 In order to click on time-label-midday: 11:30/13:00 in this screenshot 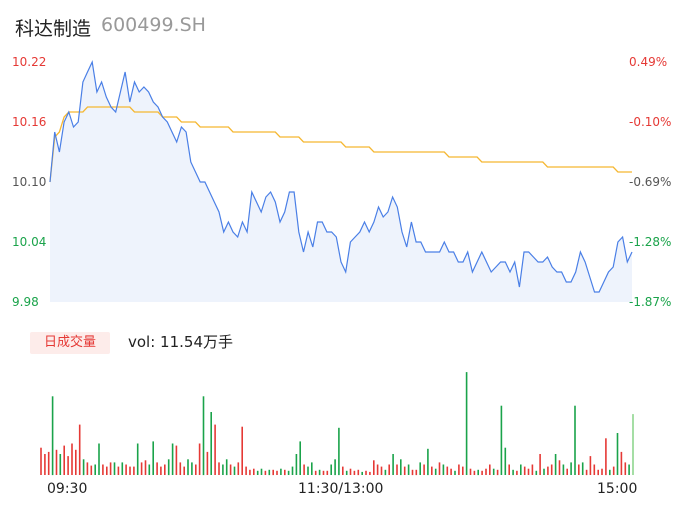, I will do `click(341, 489)`.